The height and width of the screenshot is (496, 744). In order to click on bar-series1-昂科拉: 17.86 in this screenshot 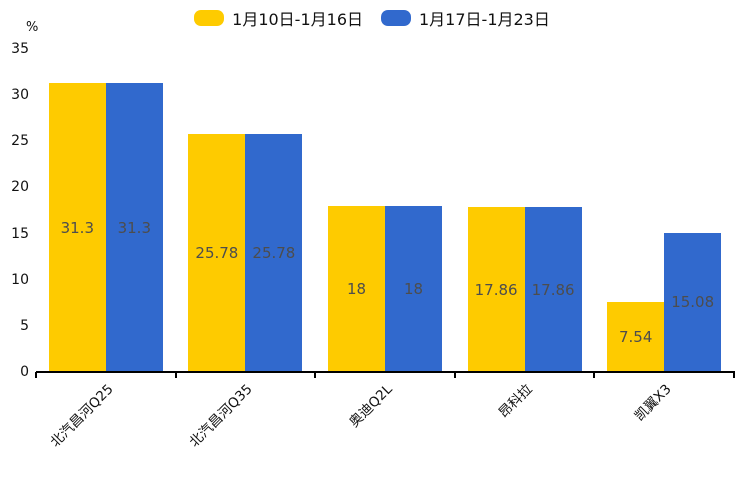, I will do `click(496, 289)`.